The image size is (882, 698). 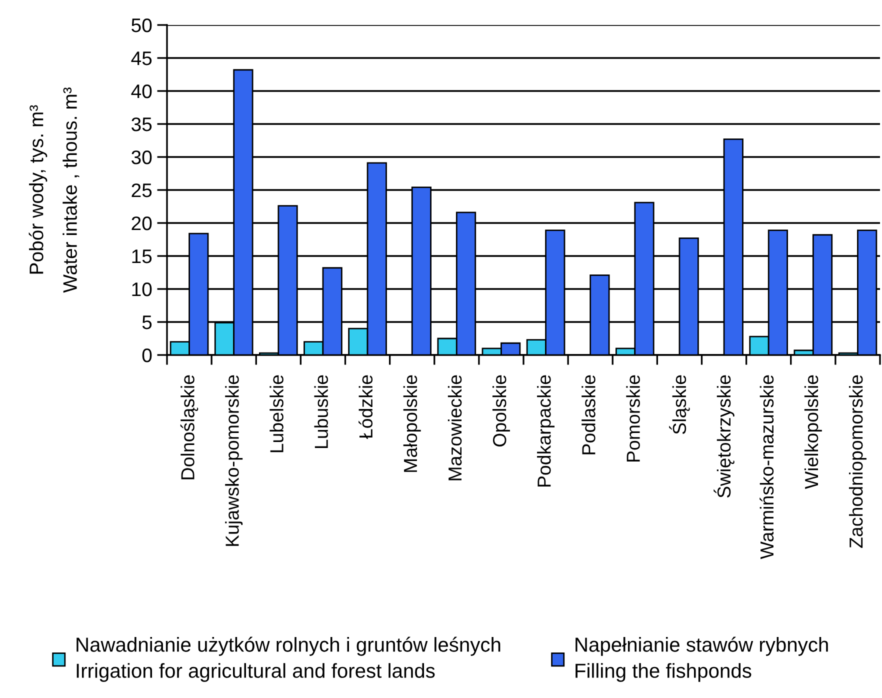 I want to click on x-tick-label: Podkarpackie, so click(x=546, y=431).